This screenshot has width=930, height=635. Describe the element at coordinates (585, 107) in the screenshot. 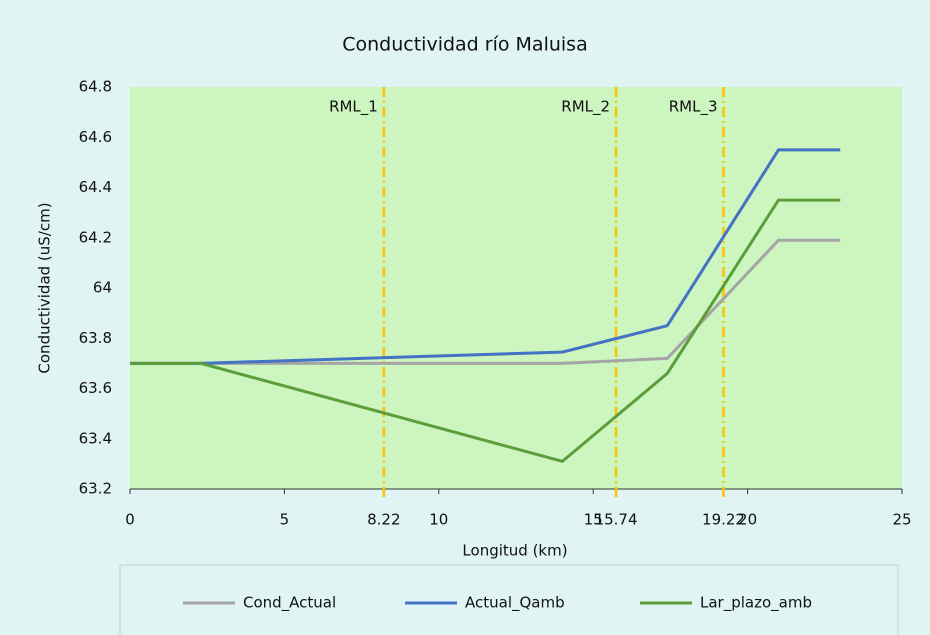

I see `reference-label: RML_2` at that location.